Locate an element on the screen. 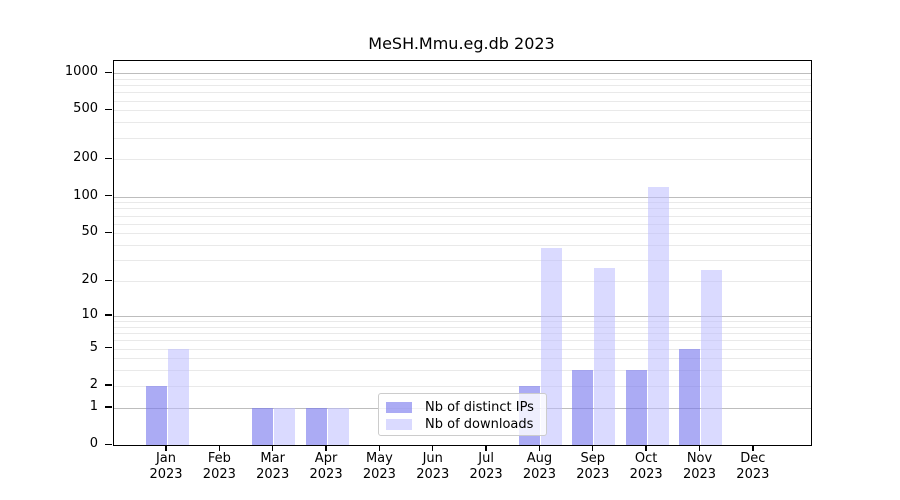  bar-downloads-oct is located at coordinates (658, 315).